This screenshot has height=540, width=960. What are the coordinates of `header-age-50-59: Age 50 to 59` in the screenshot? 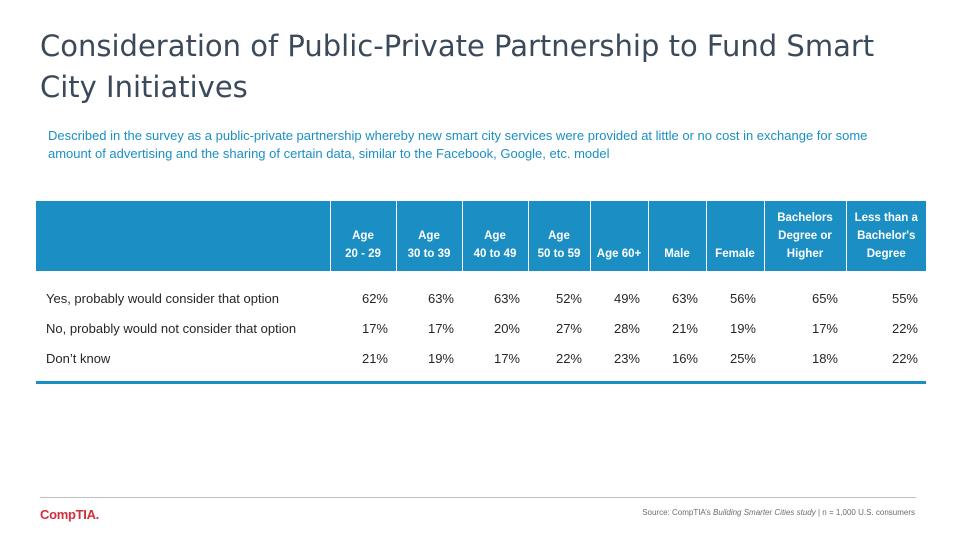 It's located at (559, 236).